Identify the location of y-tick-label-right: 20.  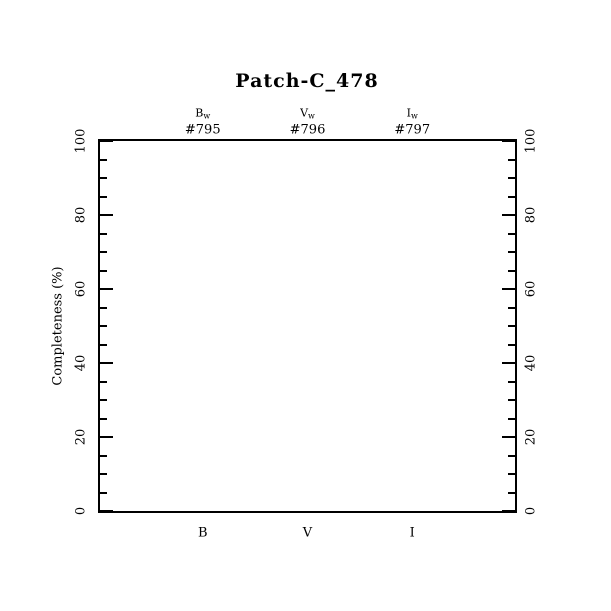
(531, 437).